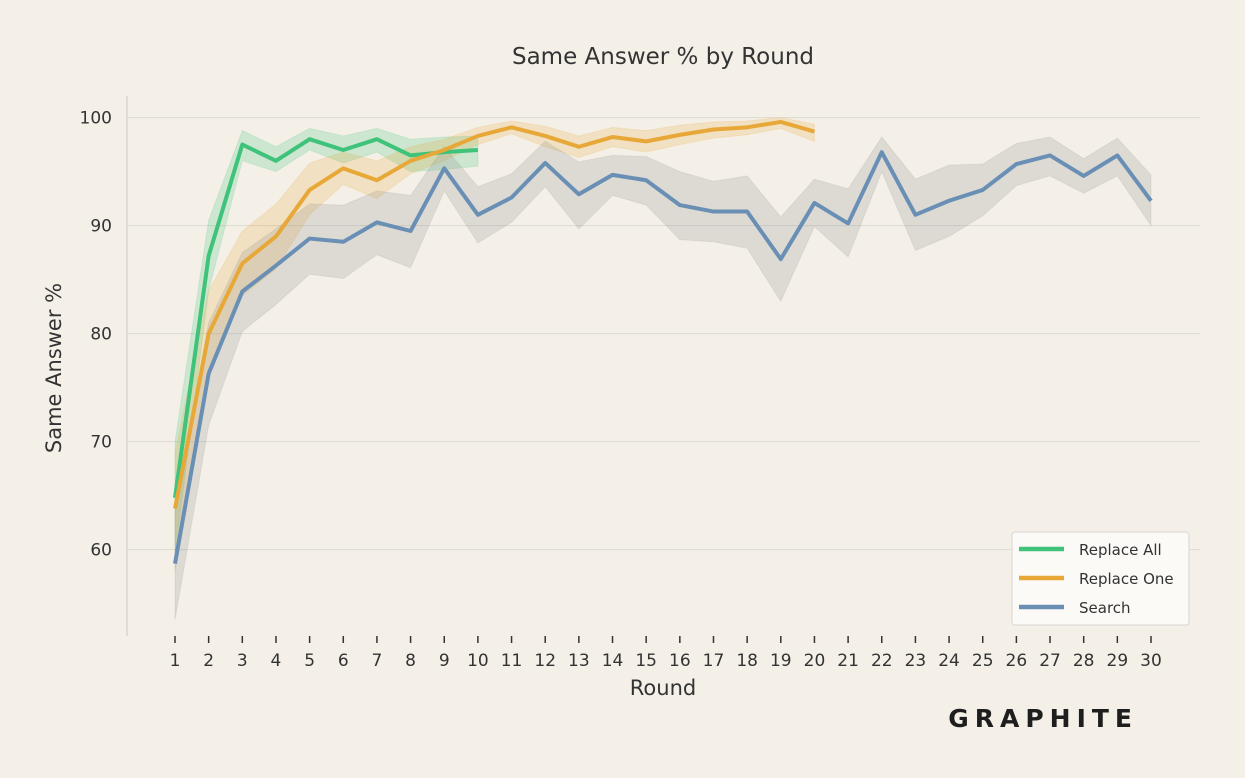 This screenshot has width=1245, height=778. What do you see at coordinates (747, 661) in the screenshot?
I see `x-tick-label: 18` at bounding box center [747, 661].